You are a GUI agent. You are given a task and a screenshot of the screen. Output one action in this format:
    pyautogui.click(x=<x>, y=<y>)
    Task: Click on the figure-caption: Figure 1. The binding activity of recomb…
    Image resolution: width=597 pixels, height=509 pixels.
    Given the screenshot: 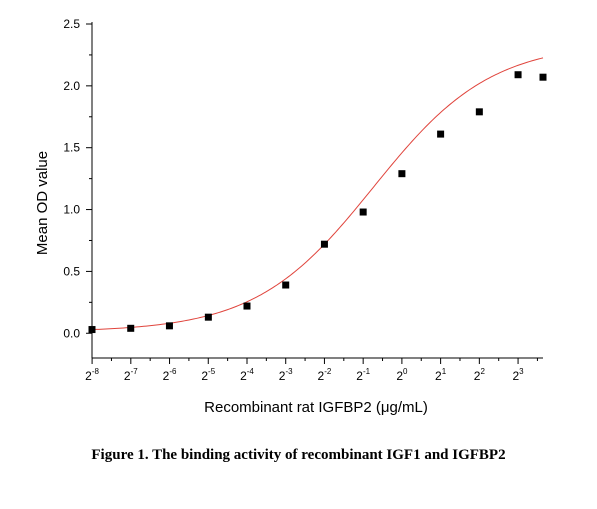 What is the action you would take?
    pyautogui.click(x=298, y=455)
    